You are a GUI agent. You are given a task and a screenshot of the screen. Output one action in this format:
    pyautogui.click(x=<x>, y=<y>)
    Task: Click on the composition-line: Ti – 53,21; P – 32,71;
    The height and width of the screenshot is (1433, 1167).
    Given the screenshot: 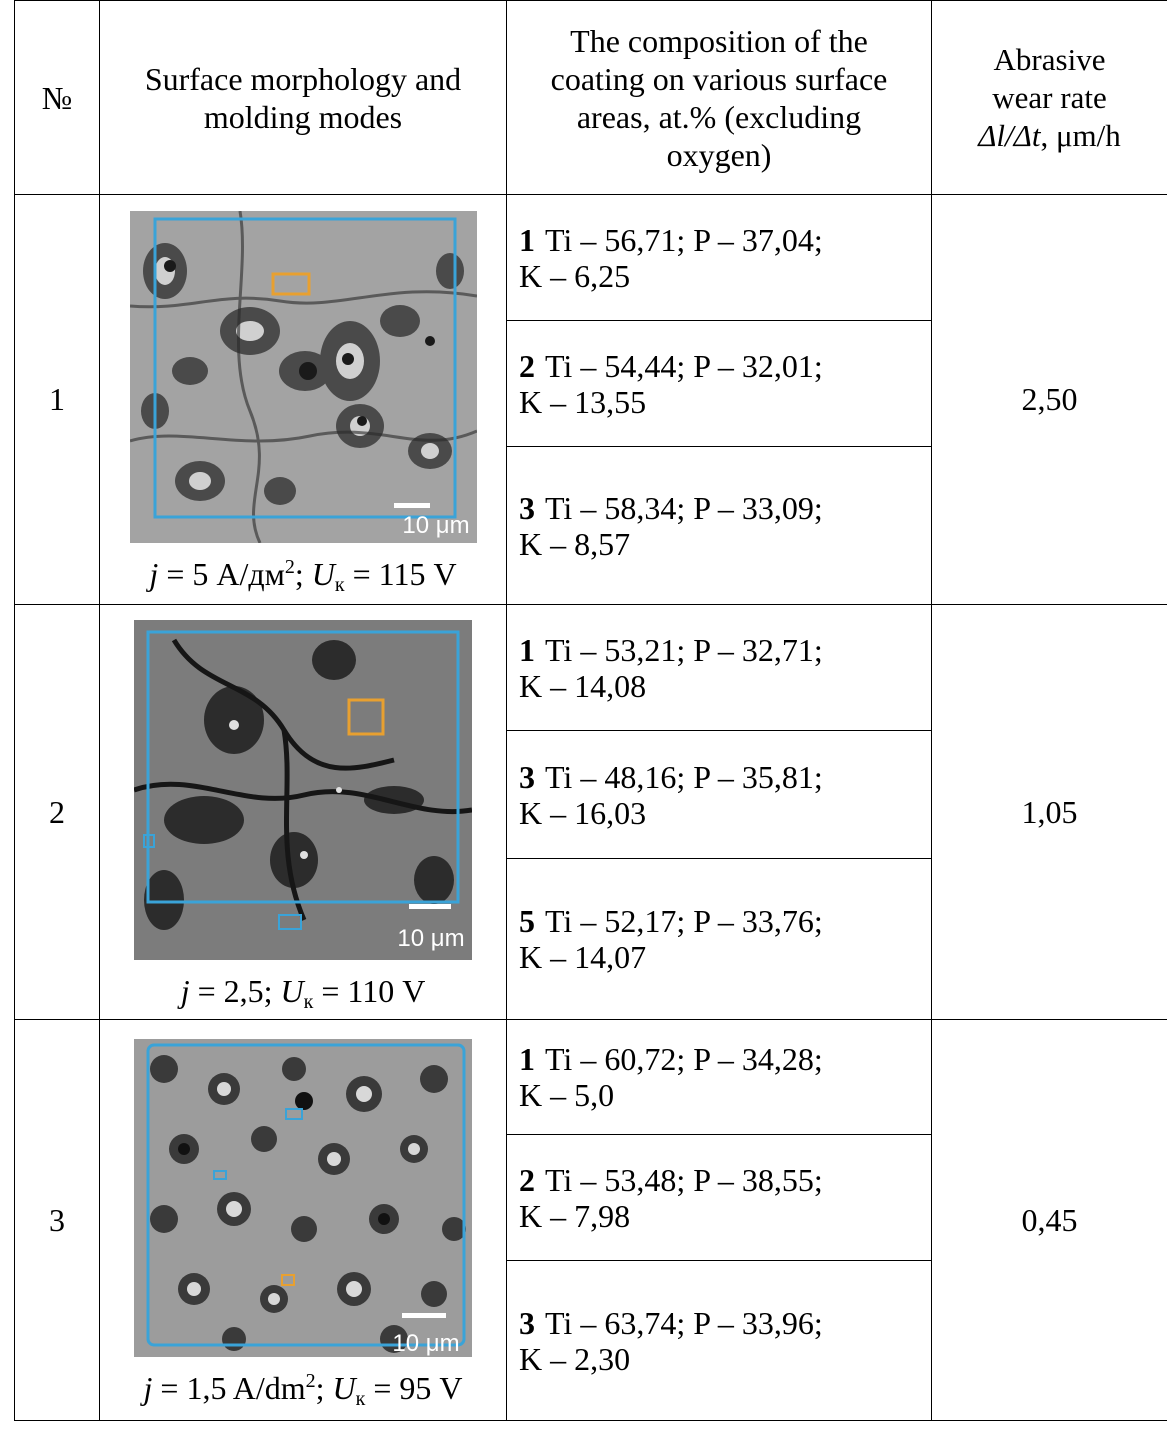 What is the action you would take?
    pyautogui.click(x=684, y=649)
    